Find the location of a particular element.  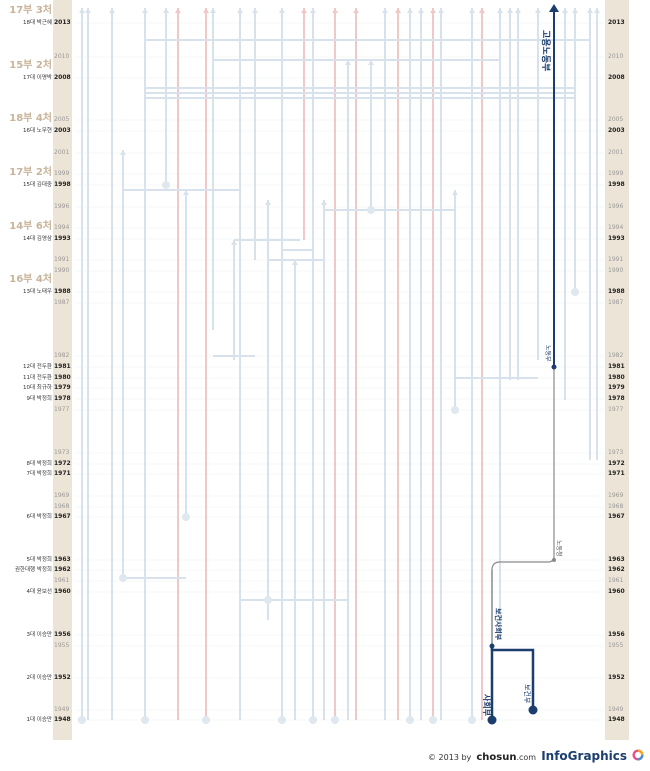

year-label-right: 1987 is located at coordinates (616, 302).